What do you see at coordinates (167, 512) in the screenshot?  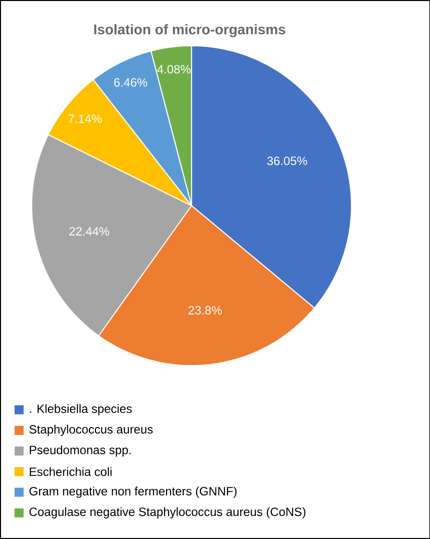 I see `legend-label: Coagulase negative Staphylococcus aureus (CoNS)` at bounding box center [167, 512].